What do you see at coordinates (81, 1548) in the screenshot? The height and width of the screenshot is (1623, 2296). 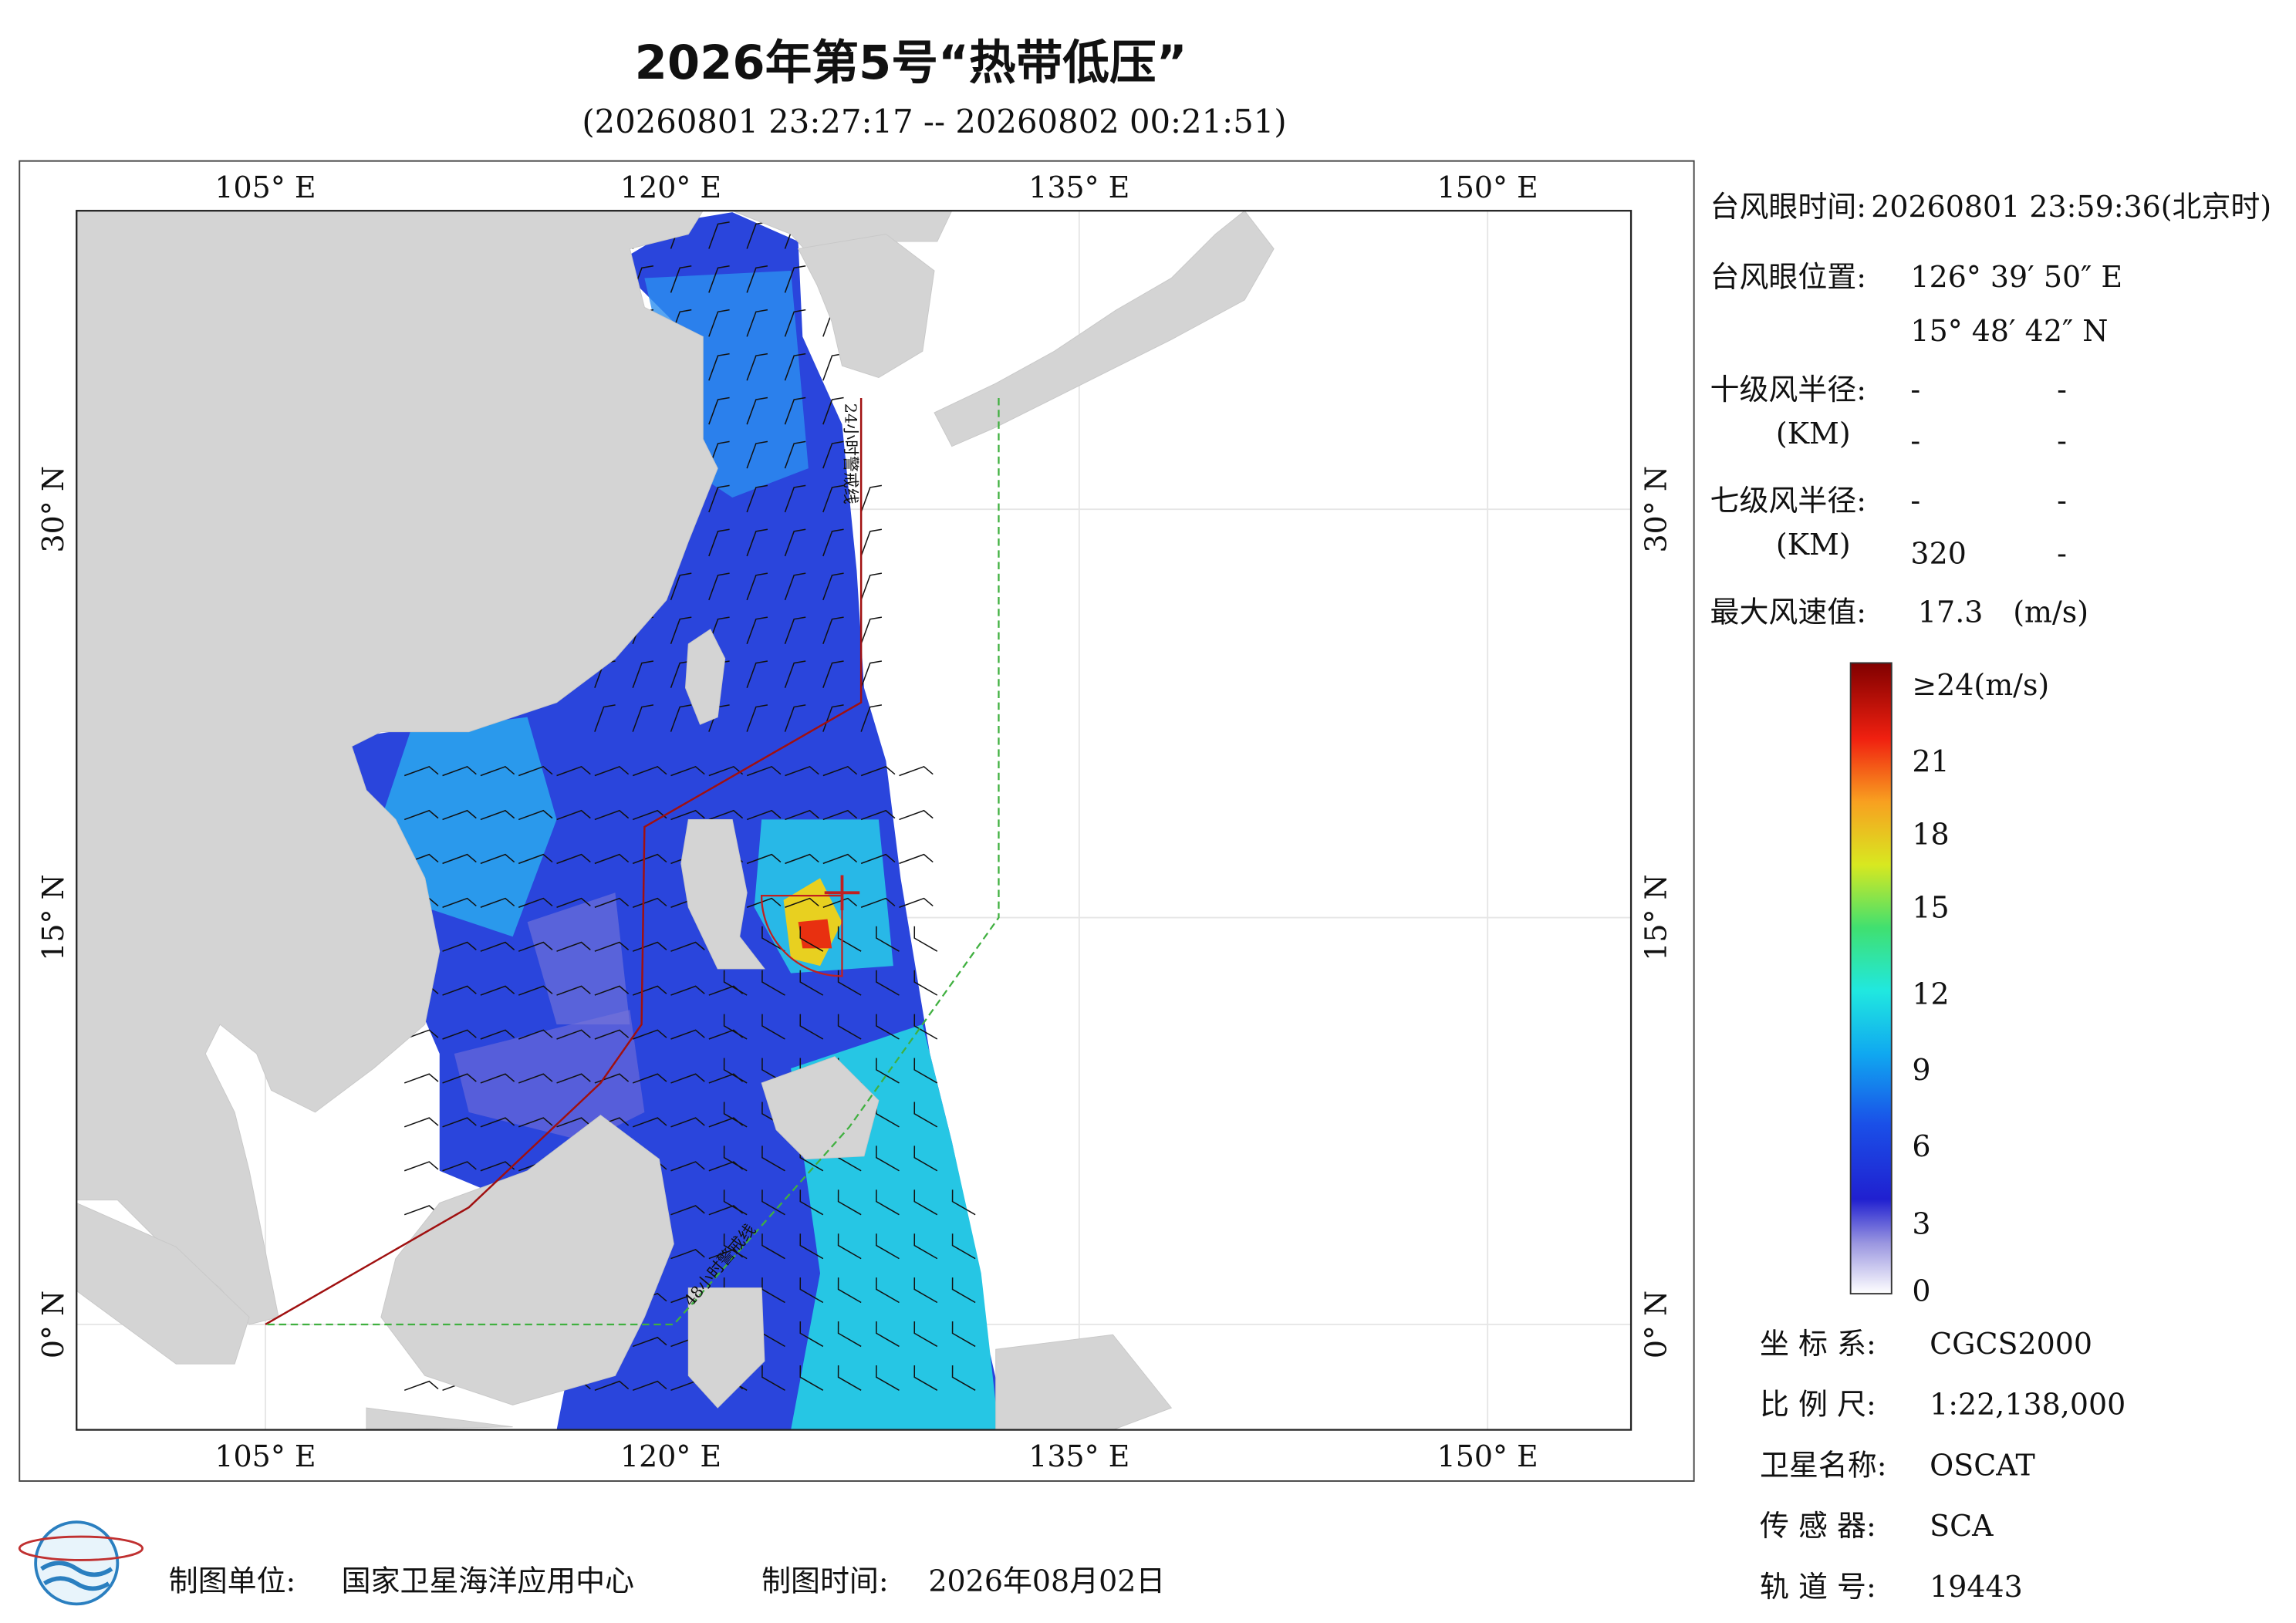 I see `logo-orbit` at bounding box center [81, 1548].